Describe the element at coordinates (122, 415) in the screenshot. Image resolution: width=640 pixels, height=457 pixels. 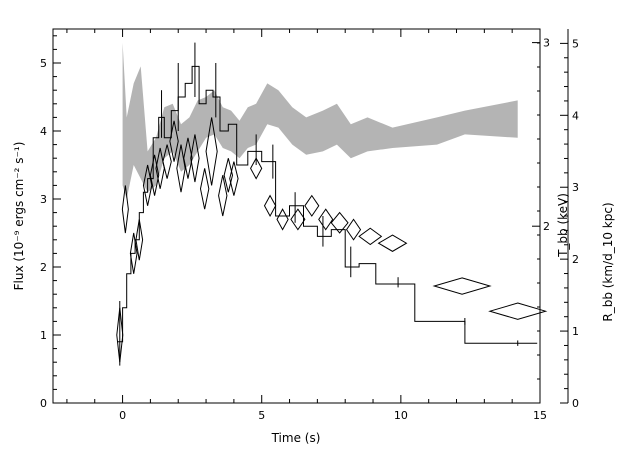
I see `x-tick-label: 0` at that location.